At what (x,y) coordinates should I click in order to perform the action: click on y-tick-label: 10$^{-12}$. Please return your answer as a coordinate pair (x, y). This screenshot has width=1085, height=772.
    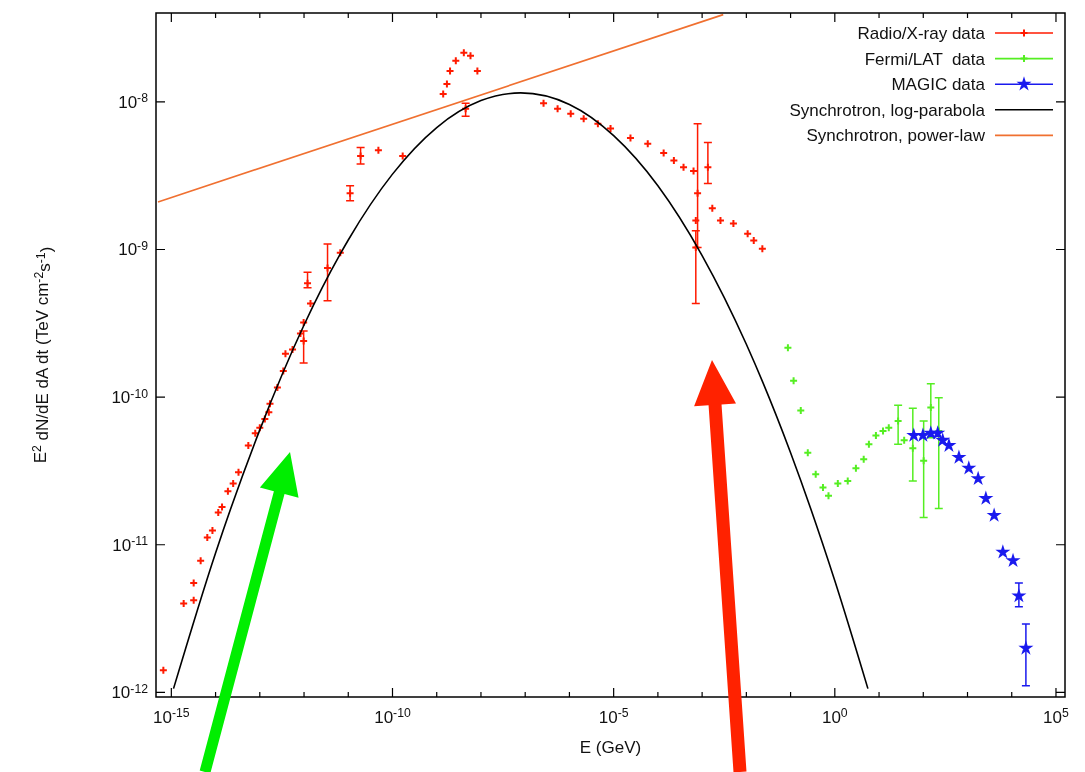
    Looking at the image, I should click on (130, 692).